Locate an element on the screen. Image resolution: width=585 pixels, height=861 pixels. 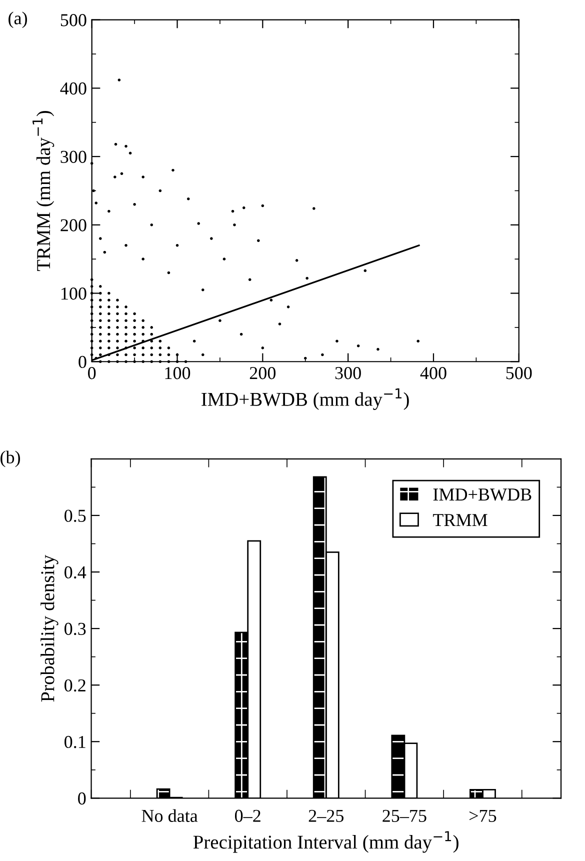
y-tick-label: 300 is located at coordinates (73, 156).